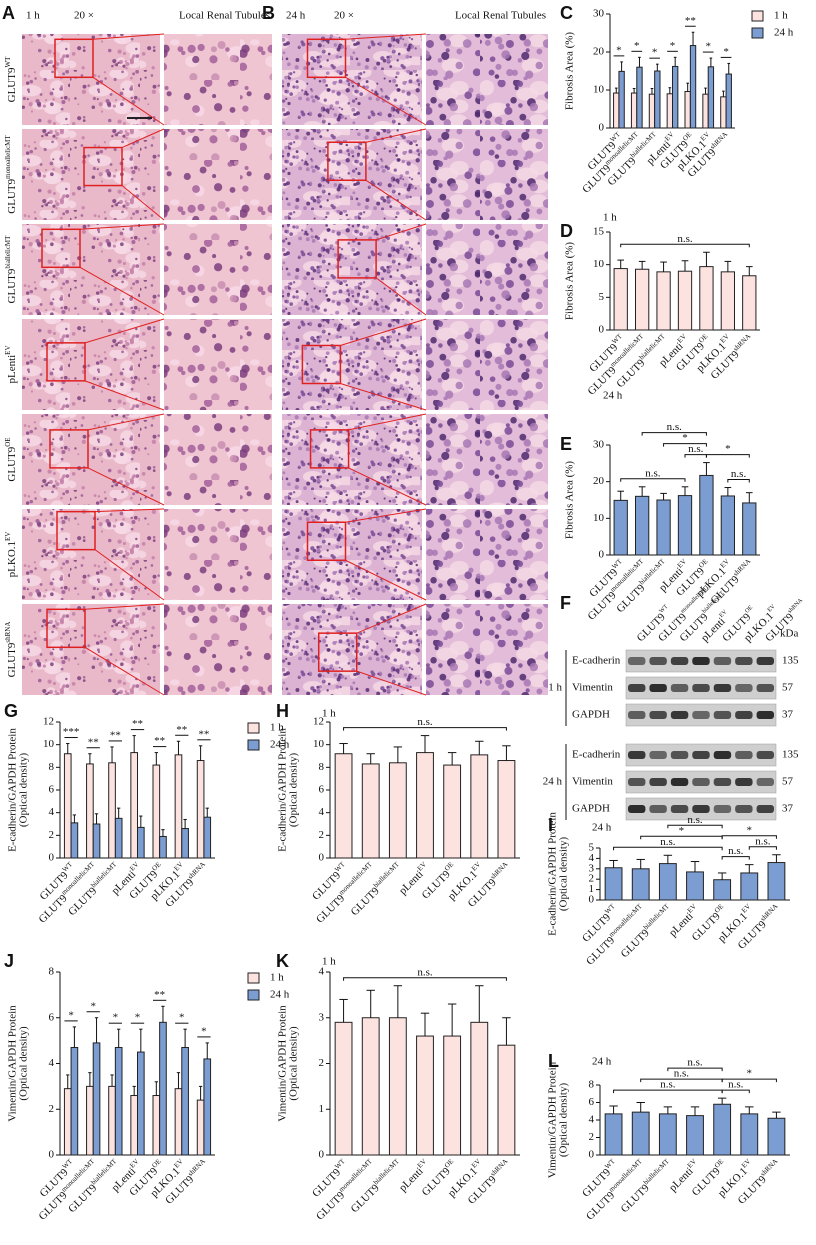  Describe the element at coordinates (599, 232) in the screenshot. I see `y-tick-label: 15` at that location.